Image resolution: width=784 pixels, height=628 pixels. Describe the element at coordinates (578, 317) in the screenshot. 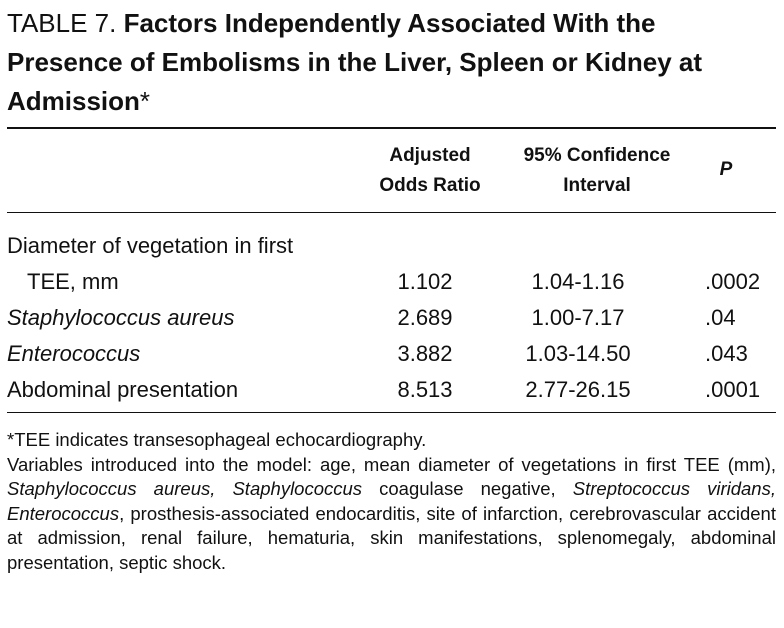

I see `cell-value: 1.00-7.17` at that location.